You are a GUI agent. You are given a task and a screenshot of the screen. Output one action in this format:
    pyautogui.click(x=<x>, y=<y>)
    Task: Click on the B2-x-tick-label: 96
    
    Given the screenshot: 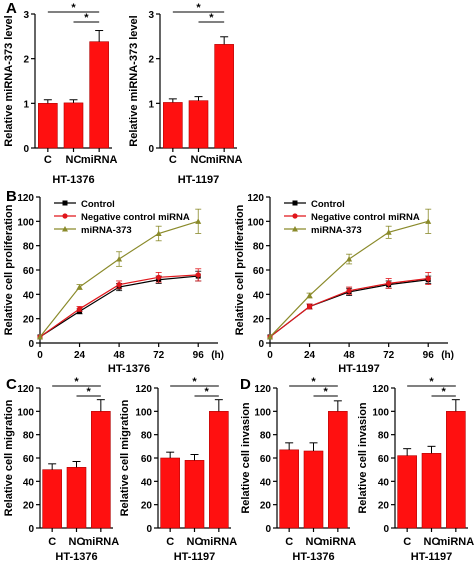 What is the action you would take?
    pyautogui.click(x=429, y=355)
    